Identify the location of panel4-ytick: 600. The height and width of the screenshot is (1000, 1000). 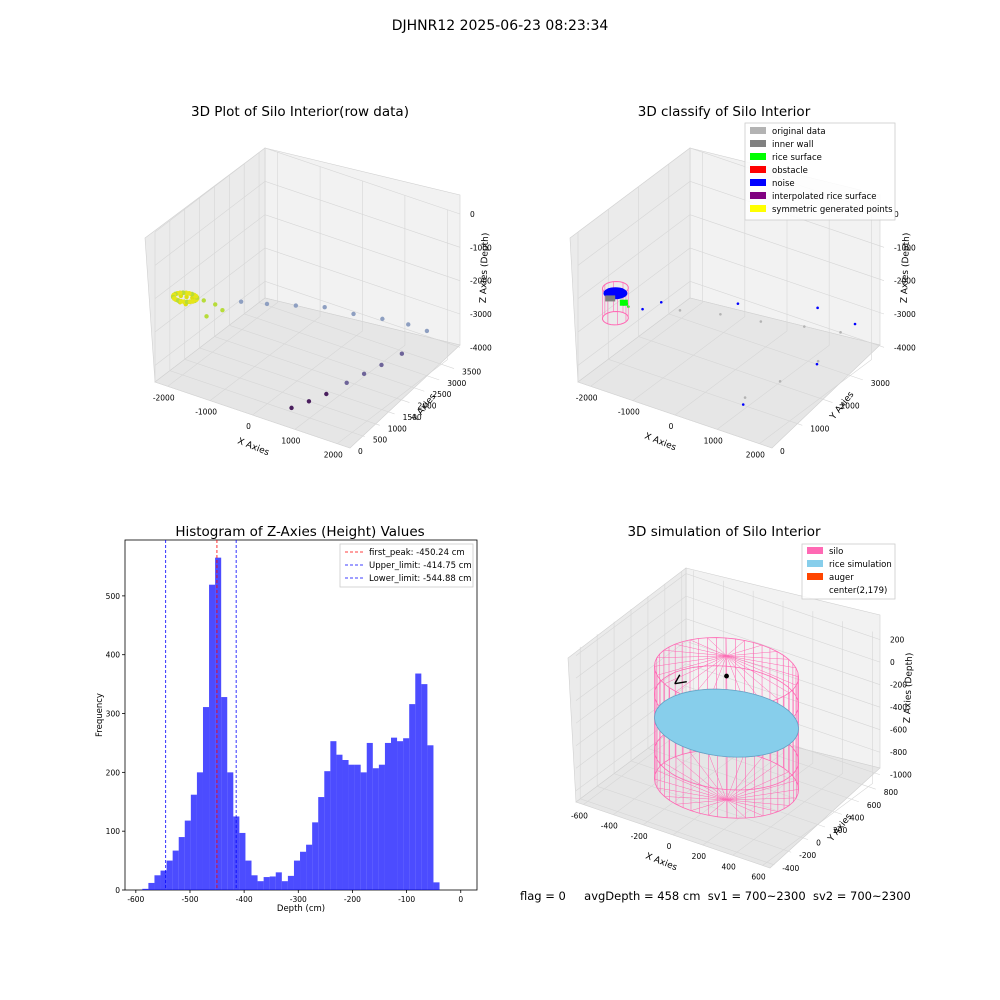
(874, 805).